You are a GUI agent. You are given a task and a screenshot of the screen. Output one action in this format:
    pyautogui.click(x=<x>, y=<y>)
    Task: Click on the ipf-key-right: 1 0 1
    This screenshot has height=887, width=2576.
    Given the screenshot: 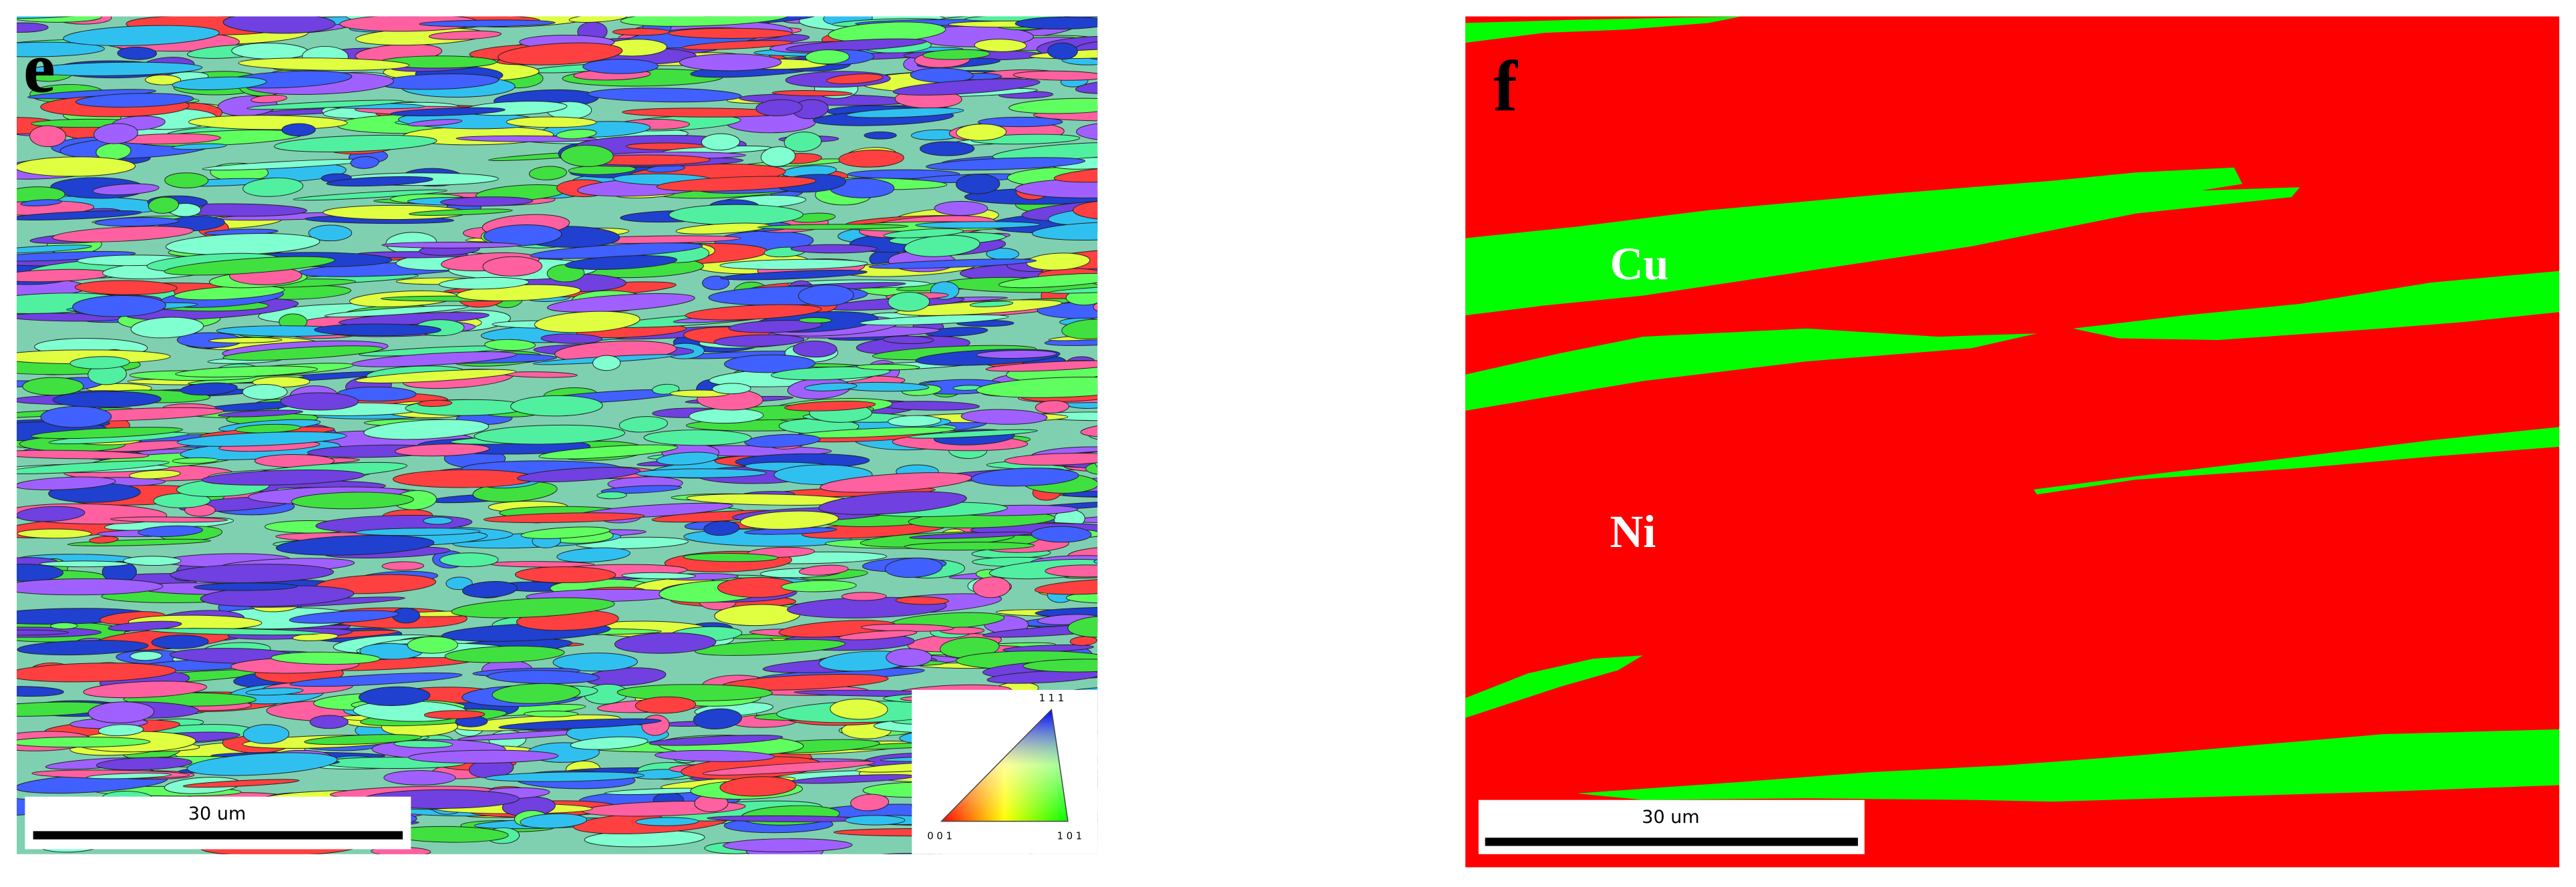 What is the action you would take?
    pyautogui.click(x=1070, y=836)
    